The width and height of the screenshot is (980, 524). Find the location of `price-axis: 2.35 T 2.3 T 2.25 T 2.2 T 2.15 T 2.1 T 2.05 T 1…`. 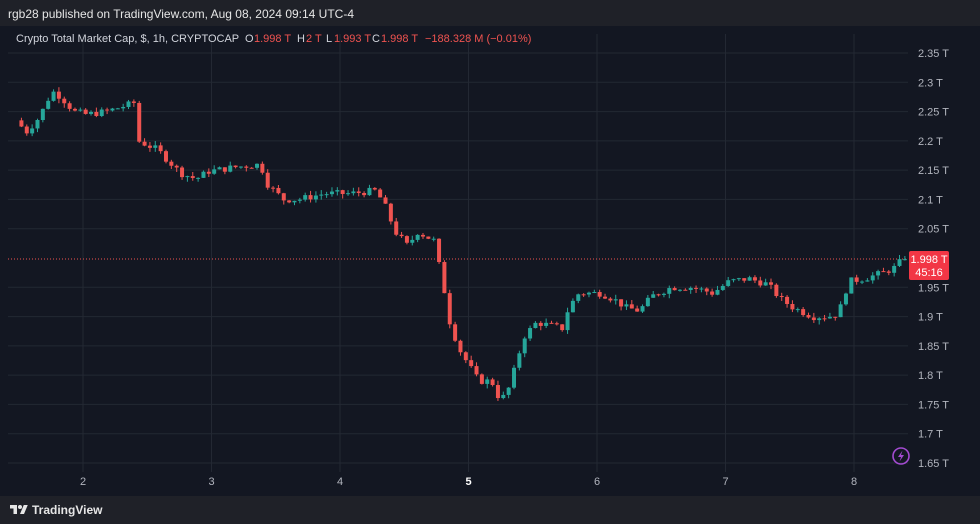

price-axis: 2.35 T 2.3 T 2.25 T 2.2 T 2.15 T 2.1 T 2.05 T 1… is located at coordinates (933, 259).